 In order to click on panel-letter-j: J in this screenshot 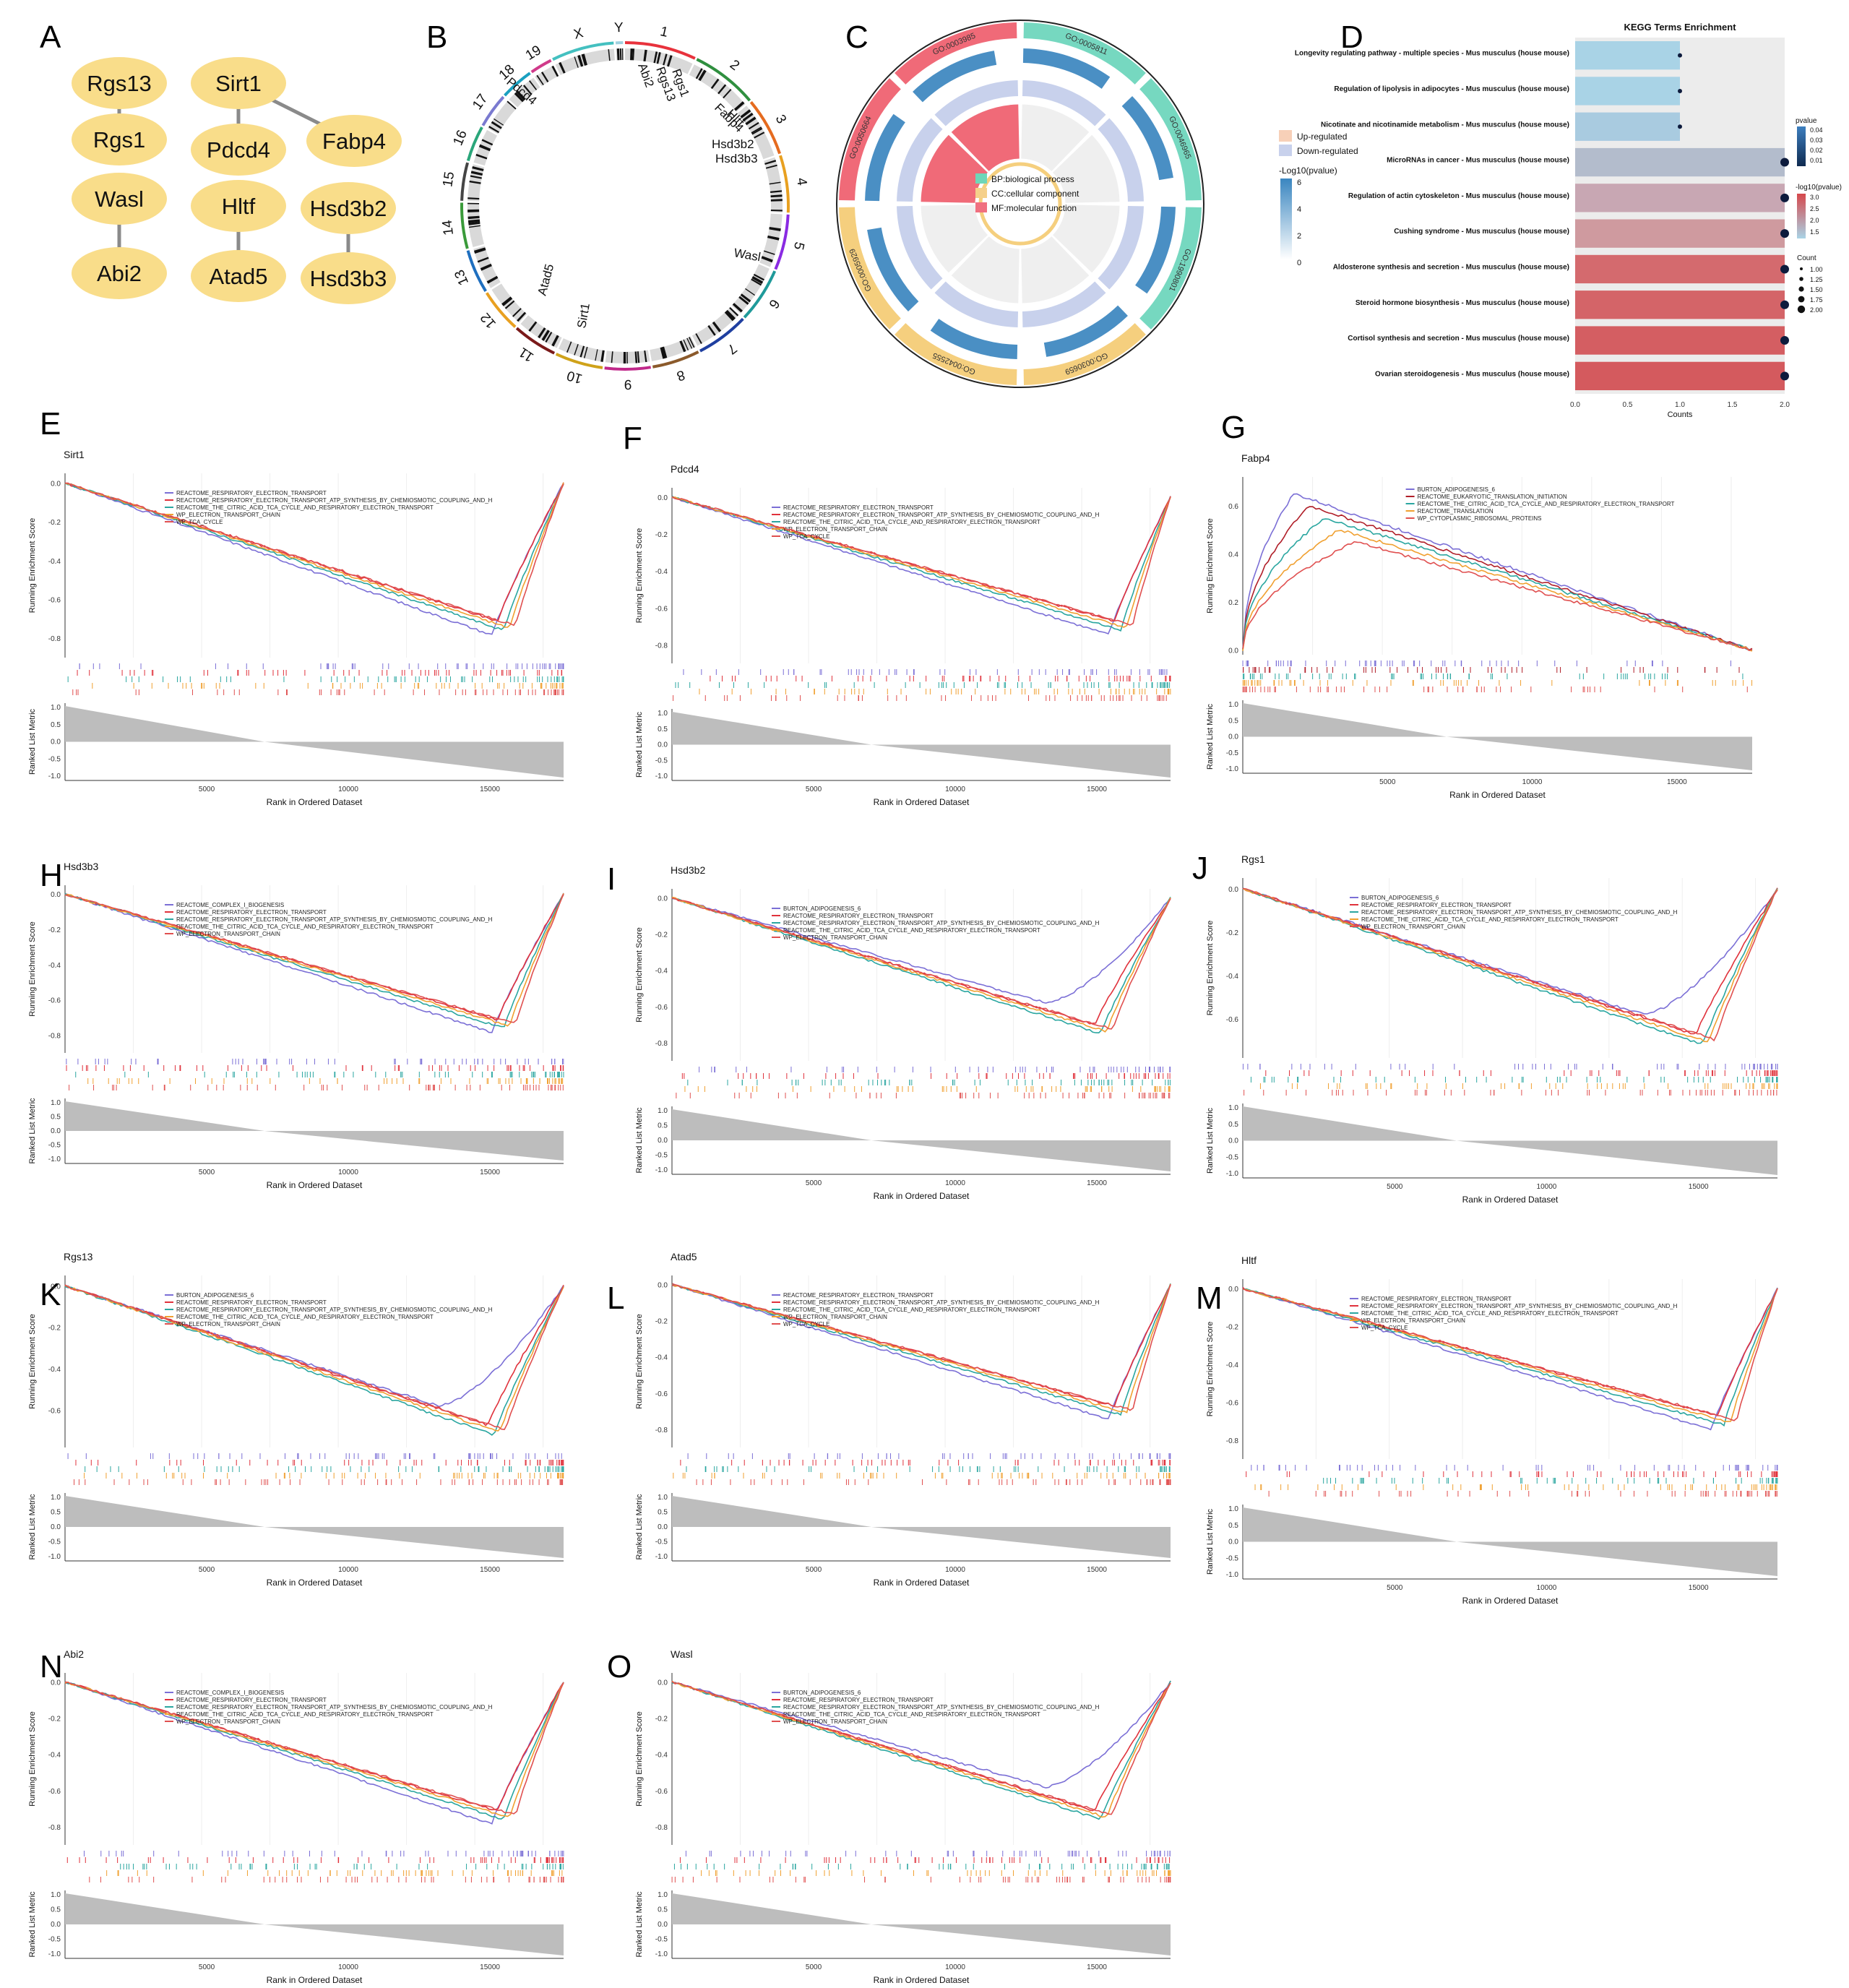, I will do `click(1200, 869)`.